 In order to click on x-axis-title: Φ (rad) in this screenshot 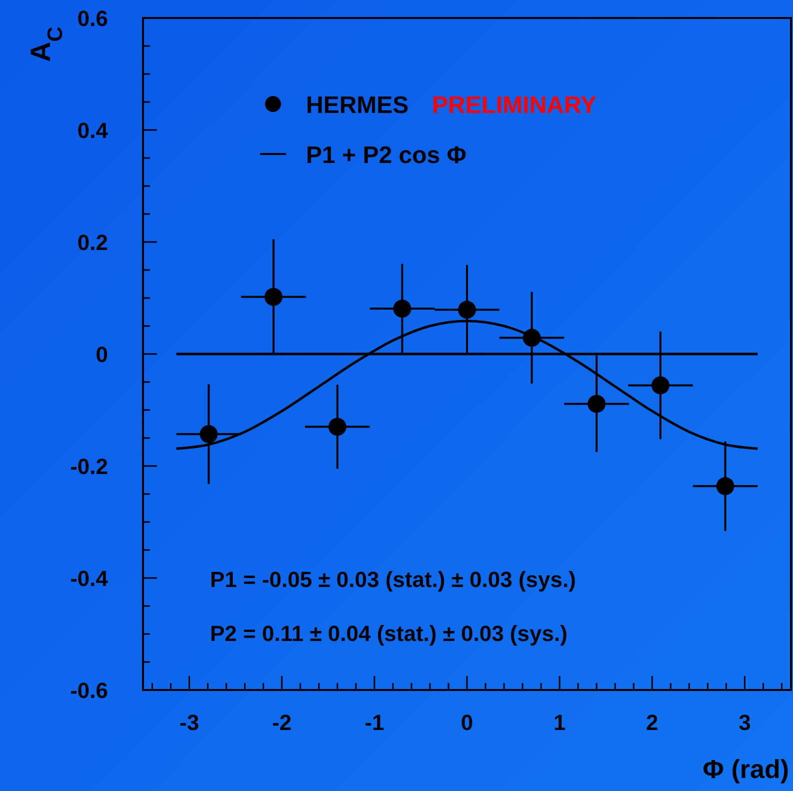, I will do `click(745, 769)`.